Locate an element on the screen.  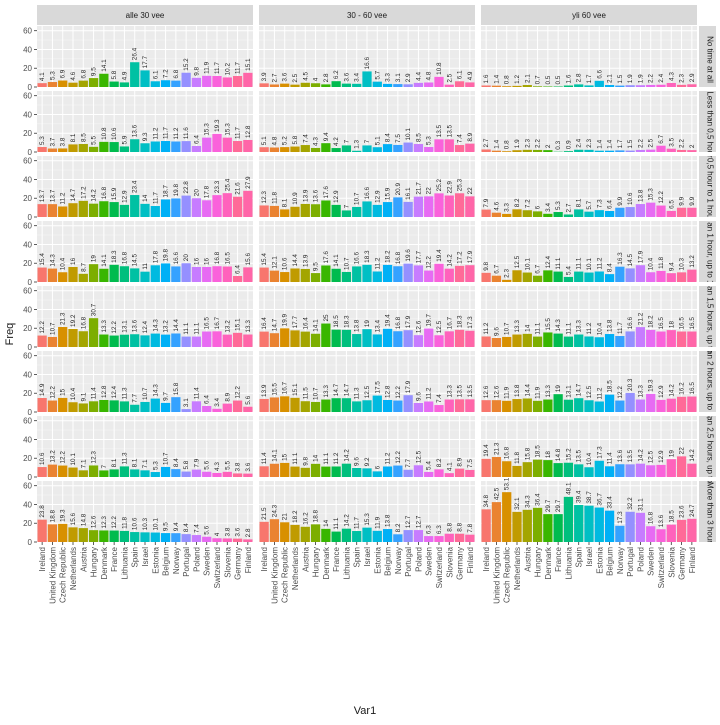
data-label: 13.8 is located at coordinates (517, 390).